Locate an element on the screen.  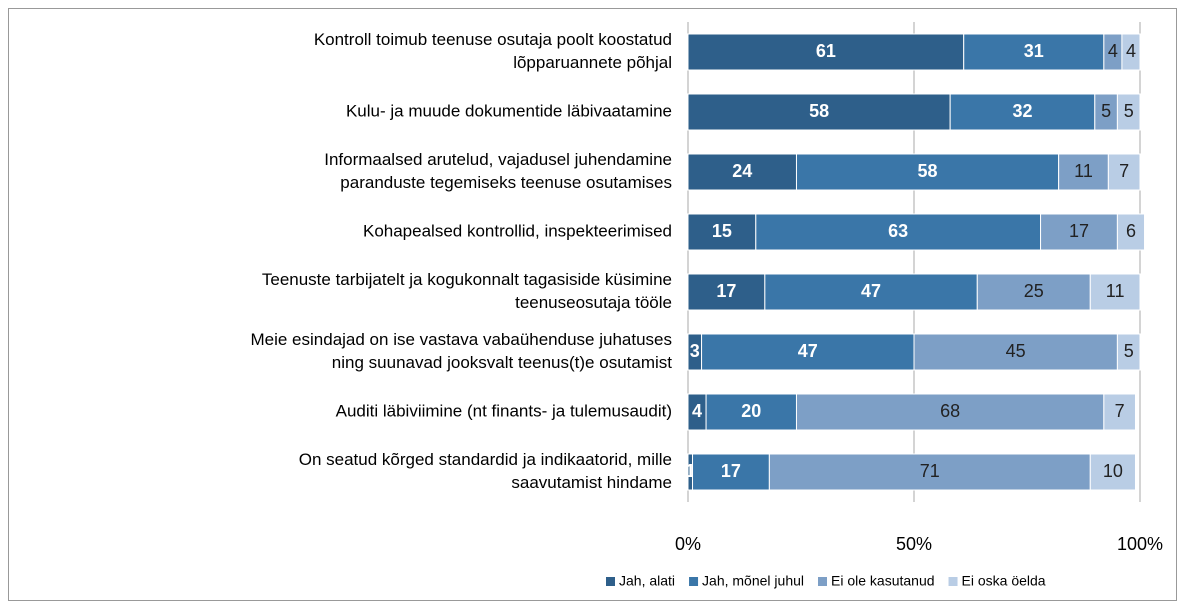
x-tick-label: 100% is located at coordinates (1140, 544).